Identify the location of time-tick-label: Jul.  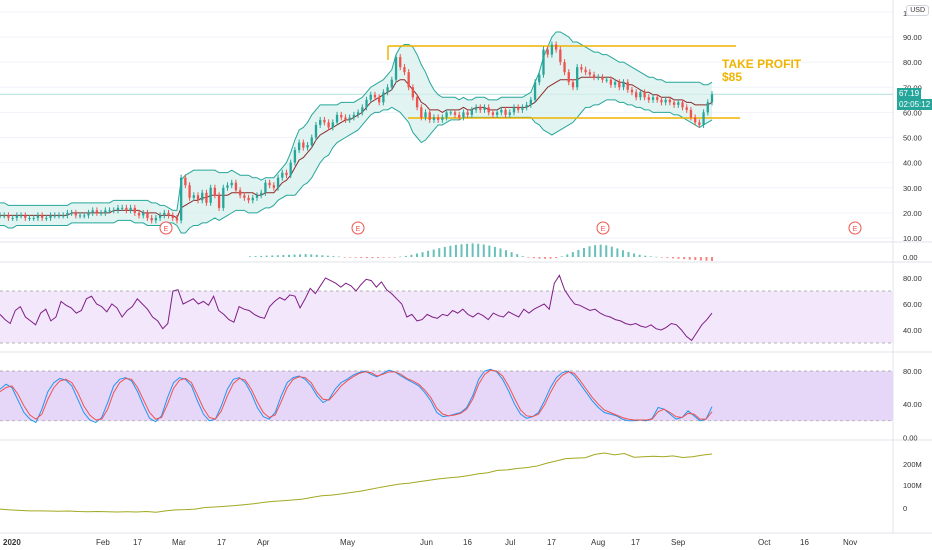
(510, 542).